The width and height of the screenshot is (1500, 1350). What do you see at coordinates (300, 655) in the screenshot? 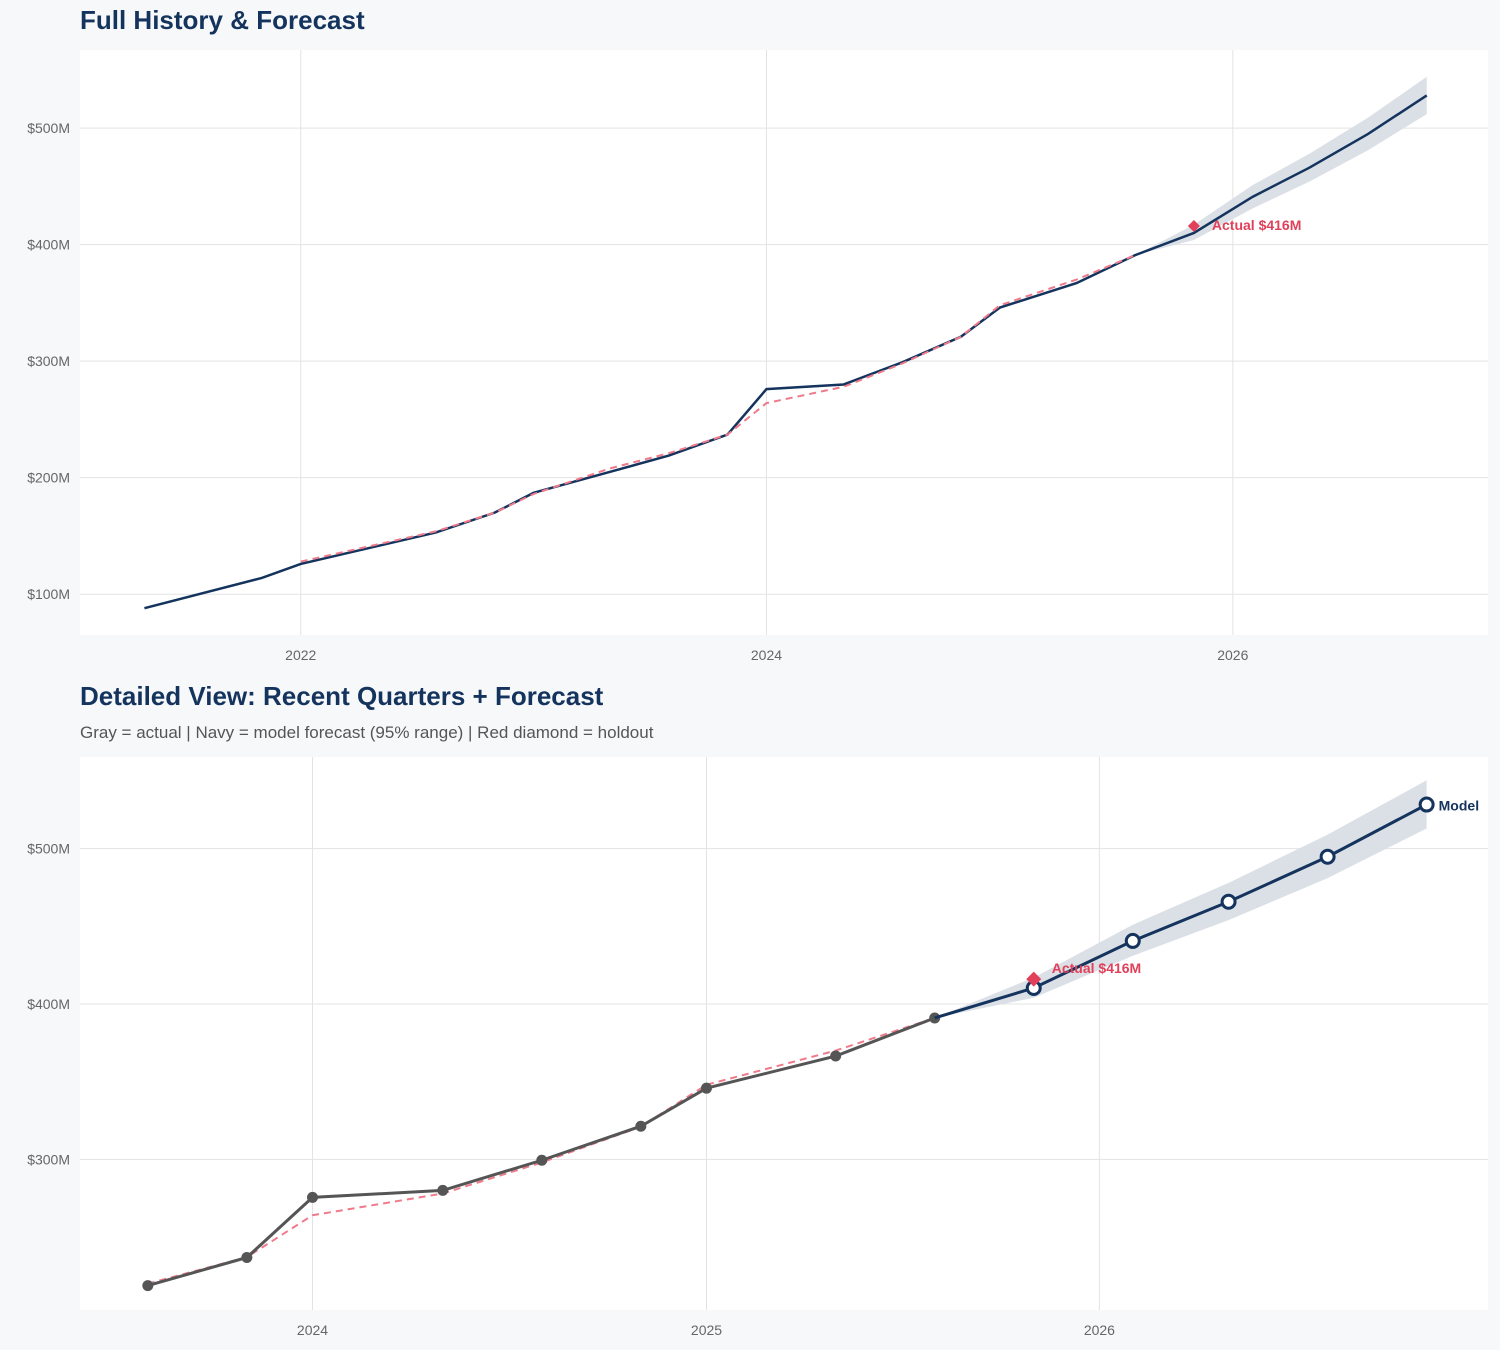
I see `x-tick-label: 2022` at bounding box center [300, 655].